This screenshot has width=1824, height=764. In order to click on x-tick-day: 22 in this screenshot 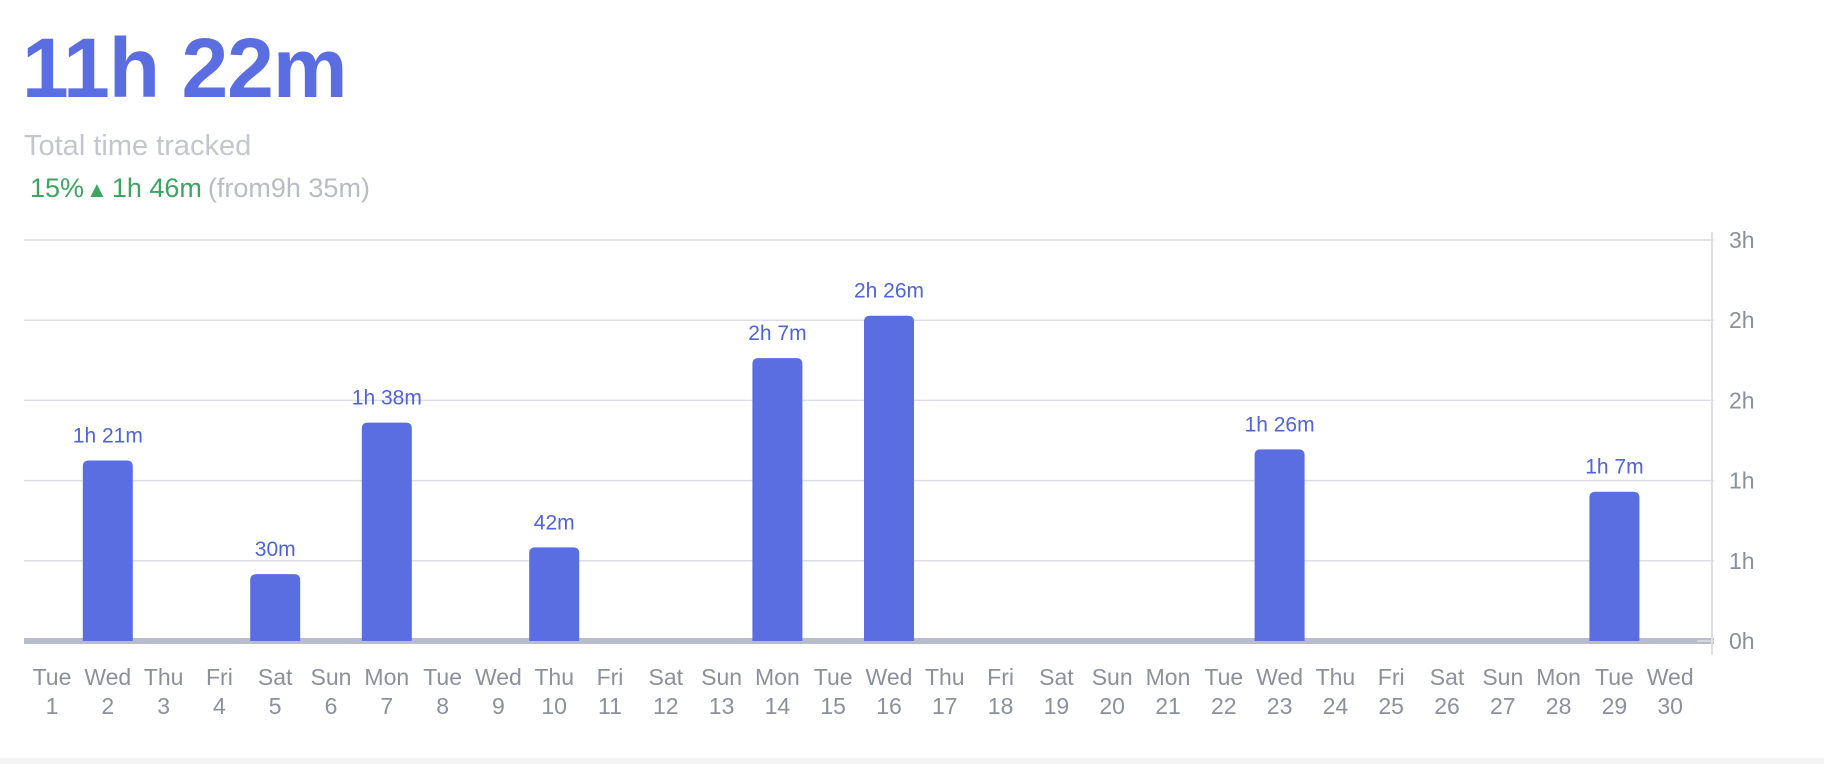, I will do `click(1224, 706)`.